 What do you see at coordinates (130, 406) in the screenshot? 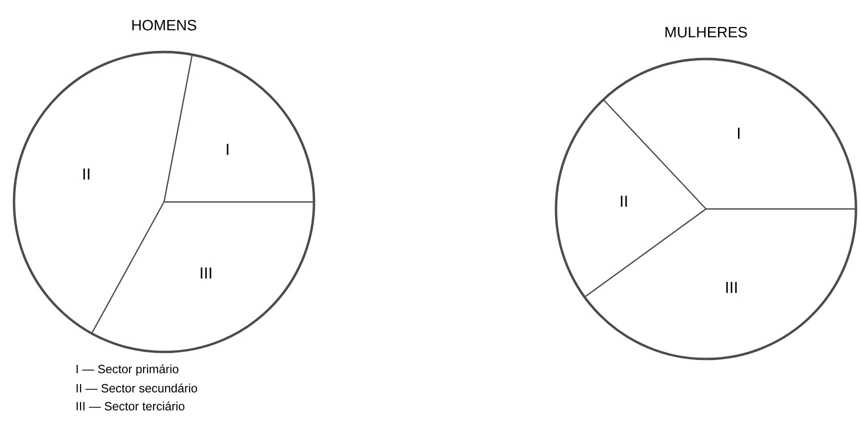
I see `text: III — Sector terciário` at bounding box center [130, 406].